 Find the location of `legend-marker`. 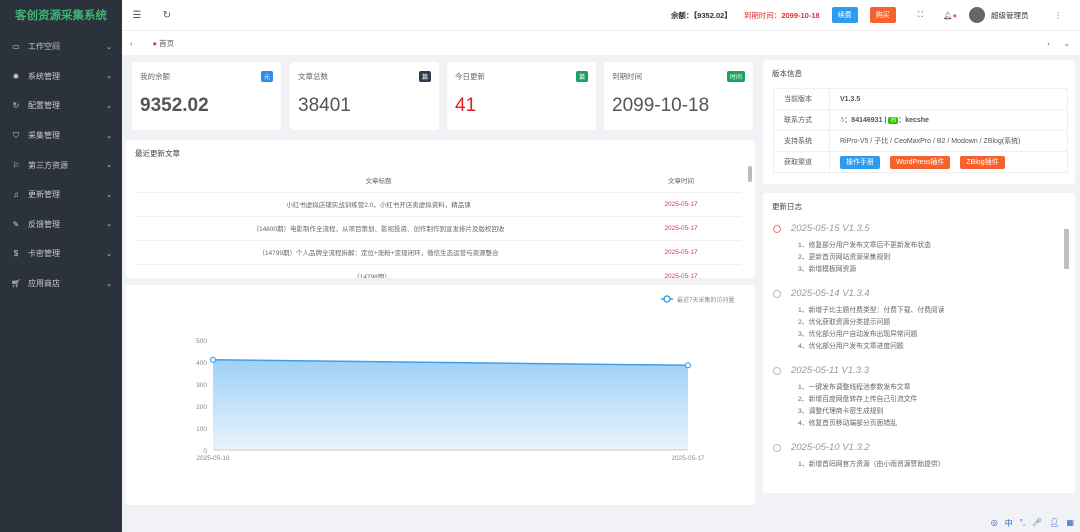

legend-marker is located at coordinates (667, 299).